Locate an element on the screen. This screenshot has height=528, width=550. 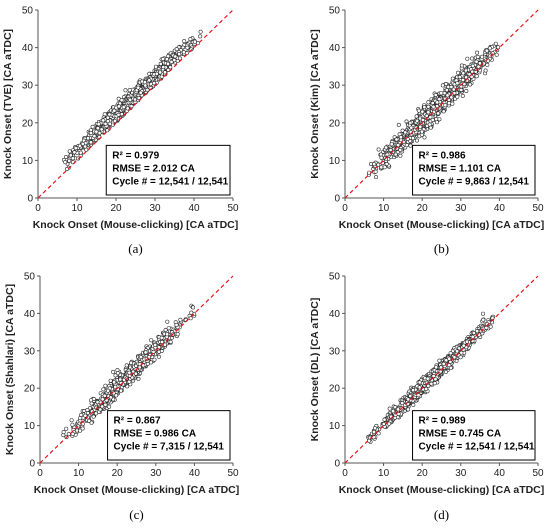
panel-caption: (d) is located at coordinates (441, 514).